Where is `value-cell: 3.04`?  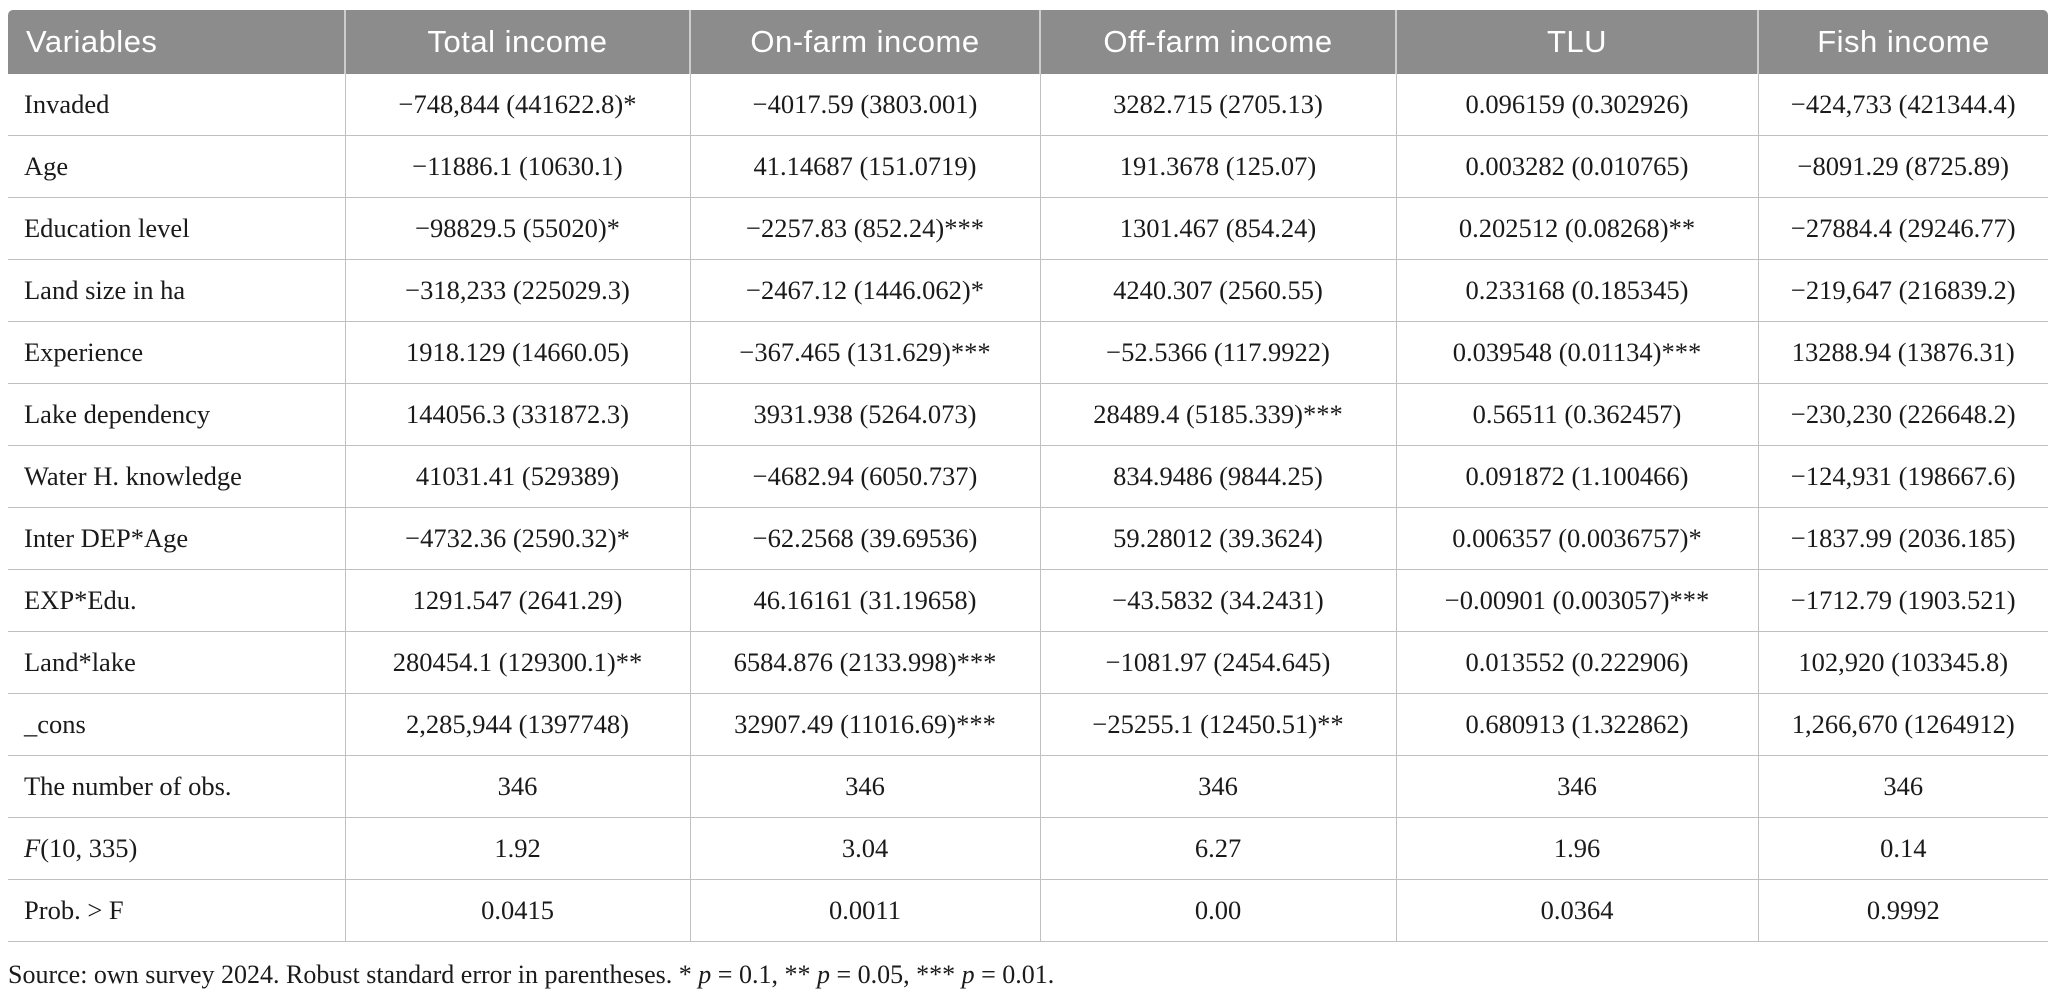 value-cell: 3.04 is located at coordinates (864, 848).